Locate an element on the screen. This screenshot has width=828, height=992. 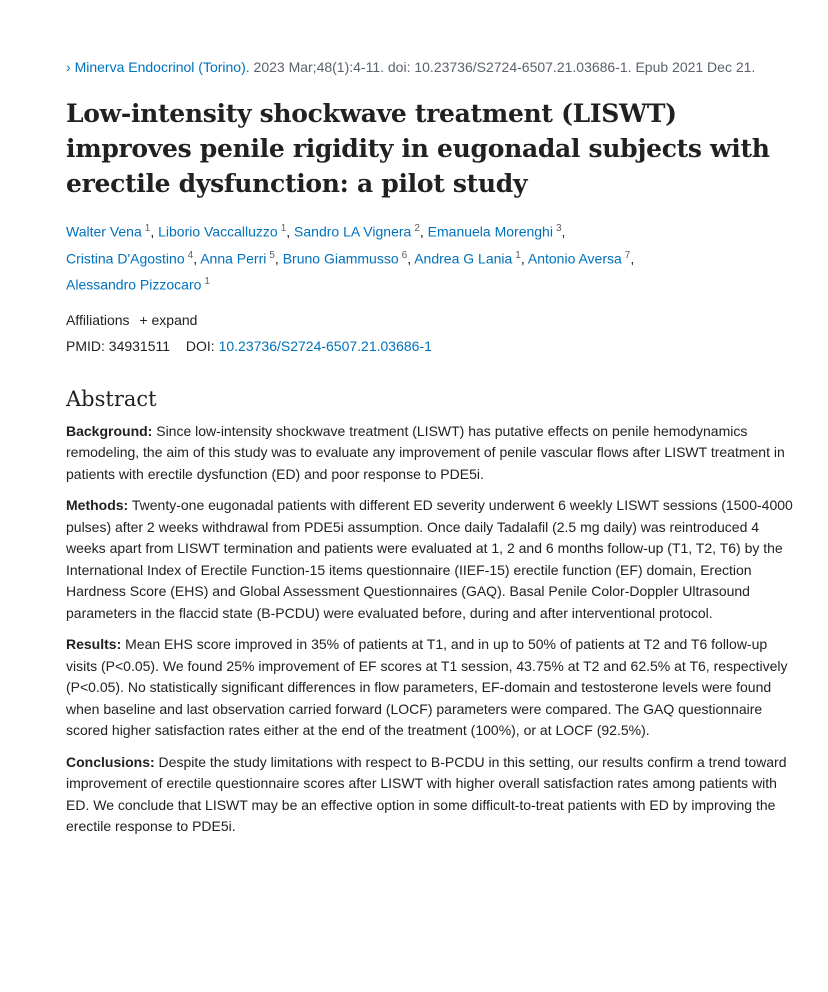
expand-affiliations-button: + expand is located at coordinates (168, 319).